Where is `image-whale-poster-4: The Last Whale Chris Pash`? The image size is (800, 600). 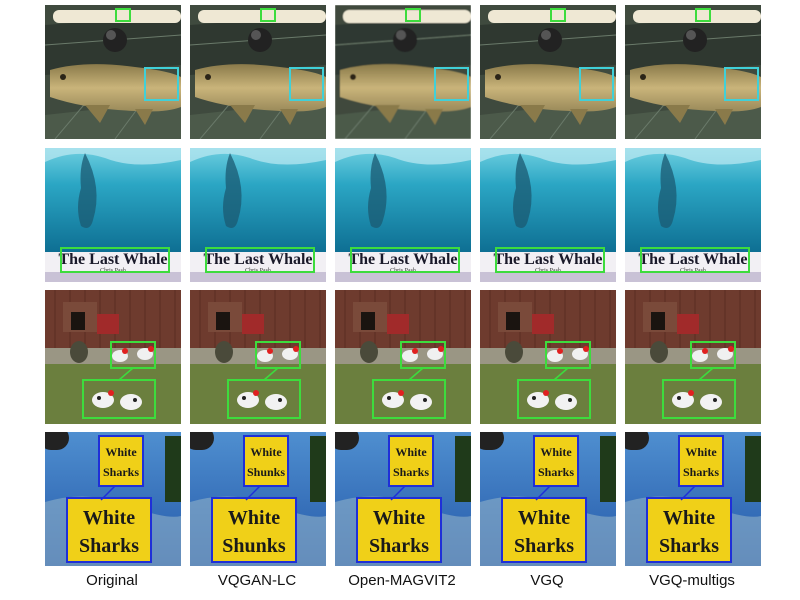 image-whale-poster-4: The Last Whale Chris Pash is located at coordinates (693, 215).